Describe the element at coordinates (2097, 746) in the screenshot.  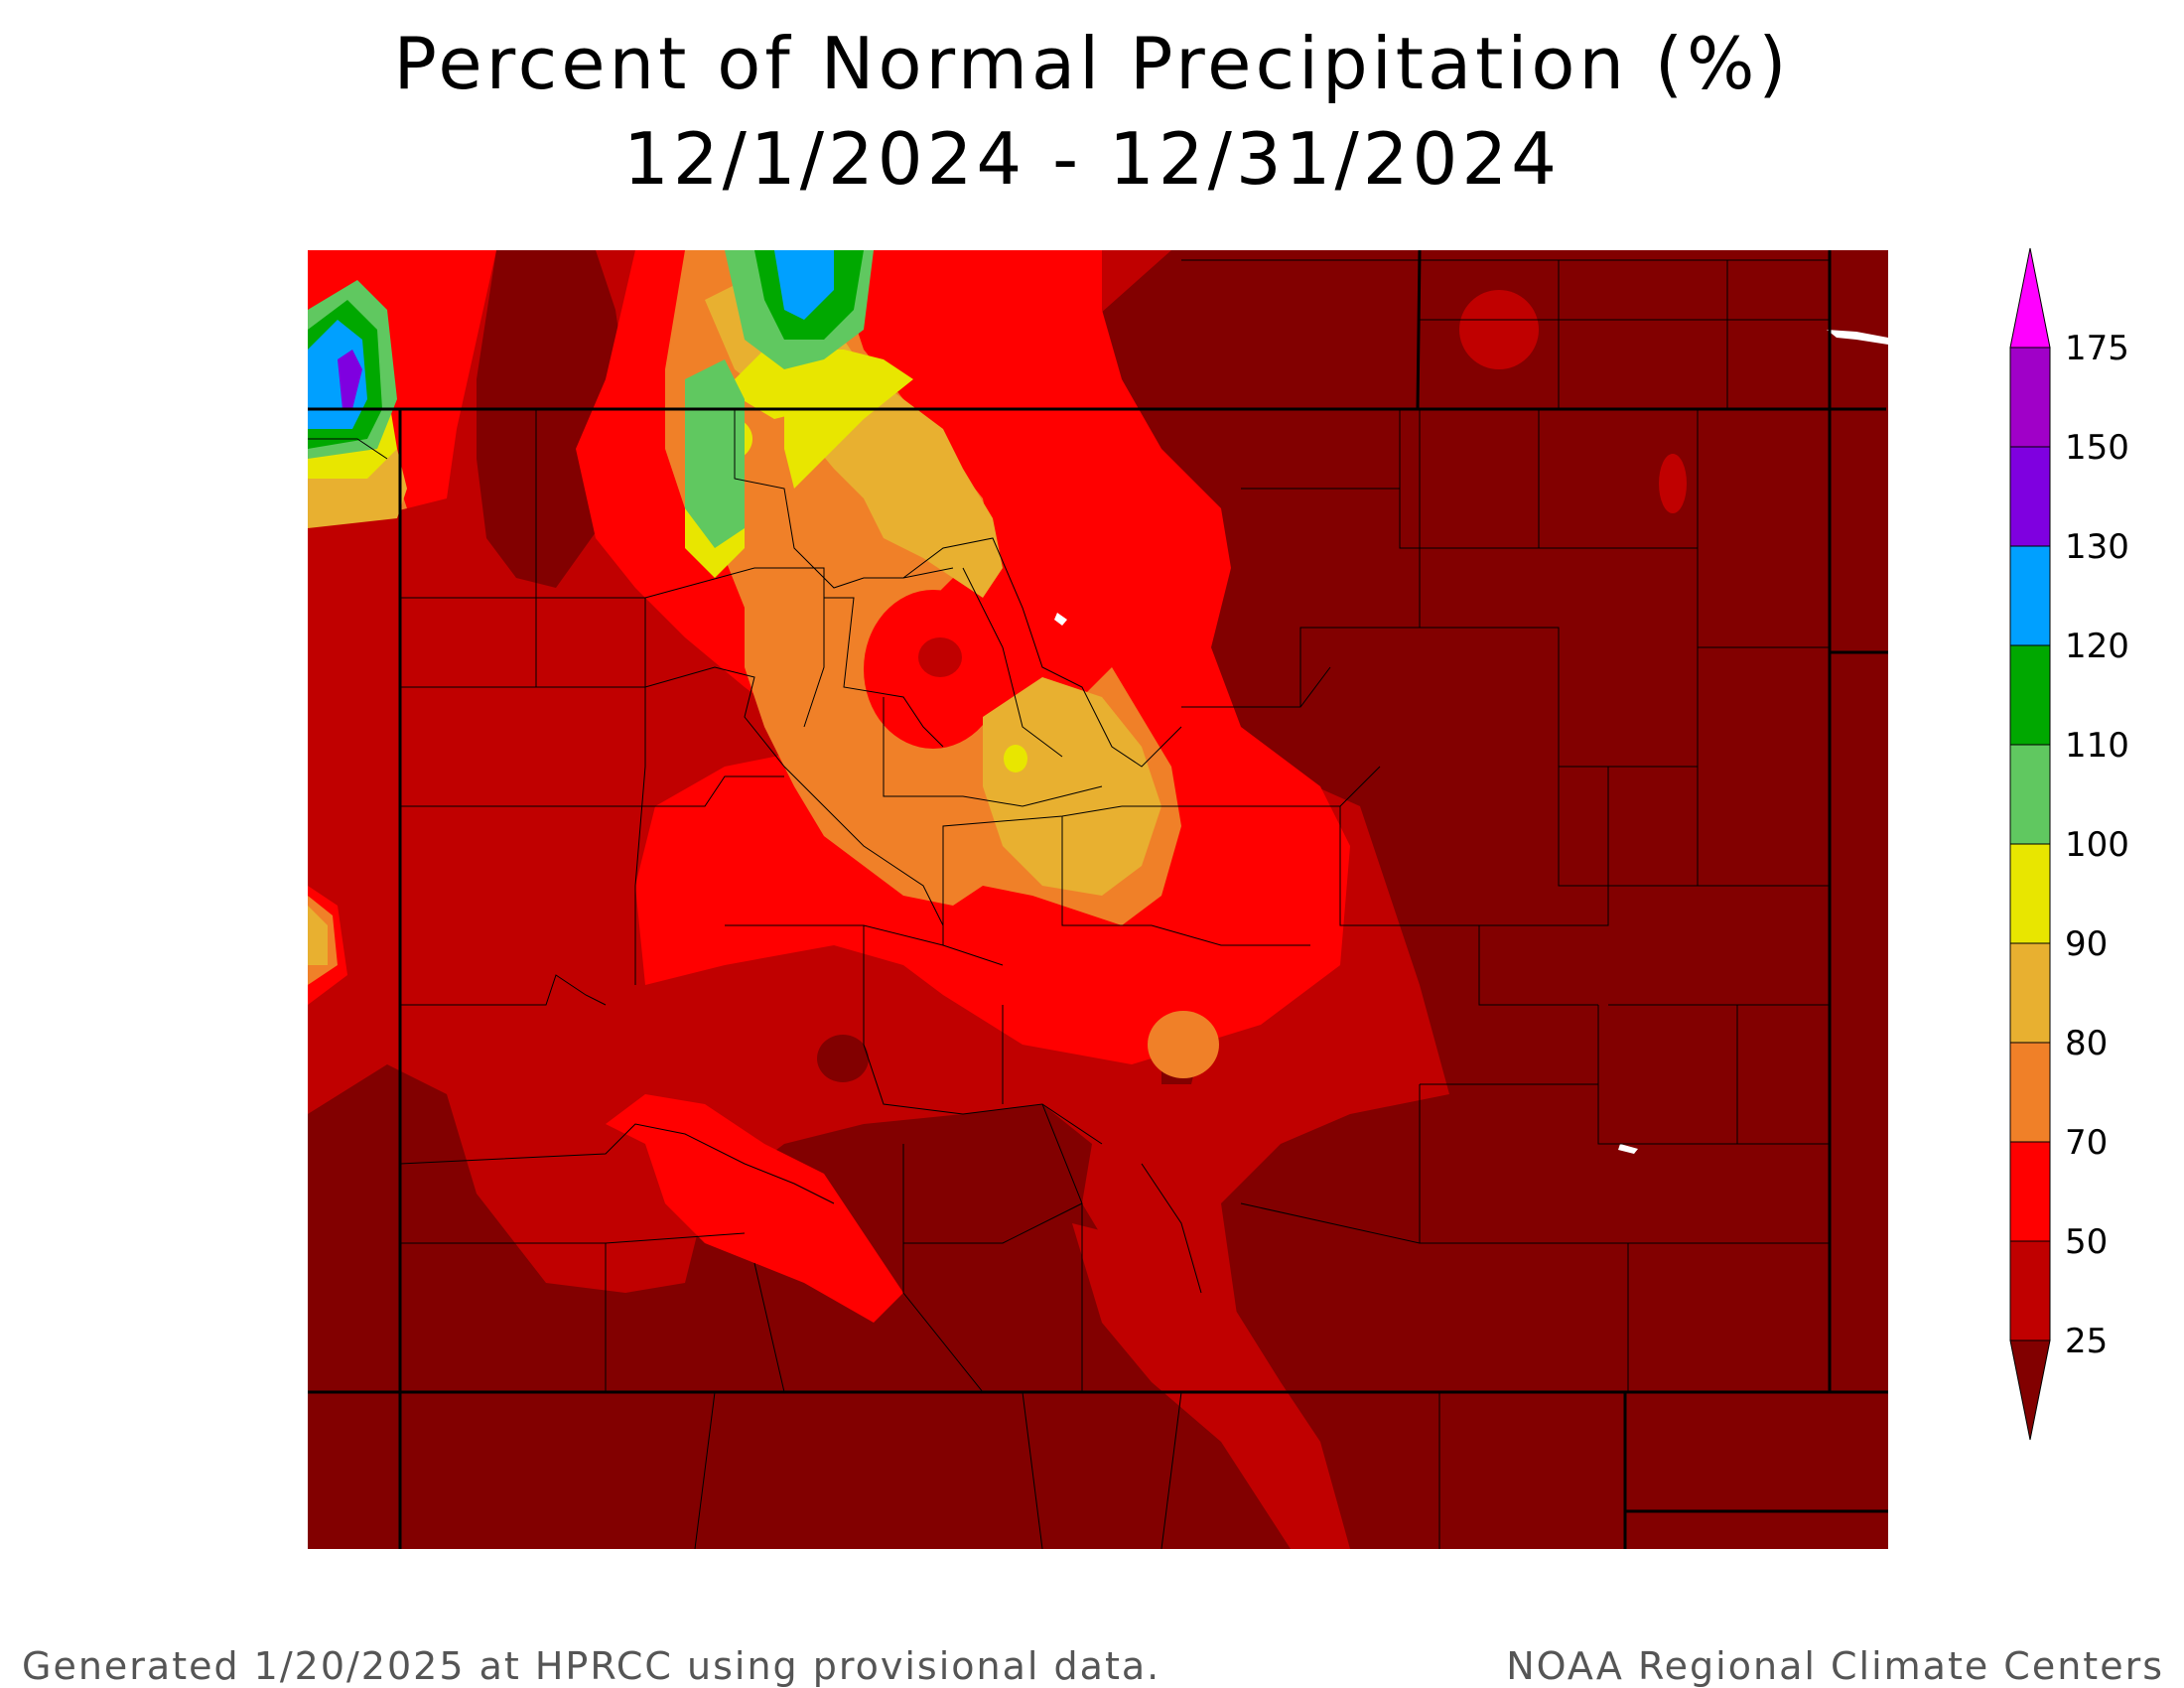
I see `legend-label: 110` at that location.